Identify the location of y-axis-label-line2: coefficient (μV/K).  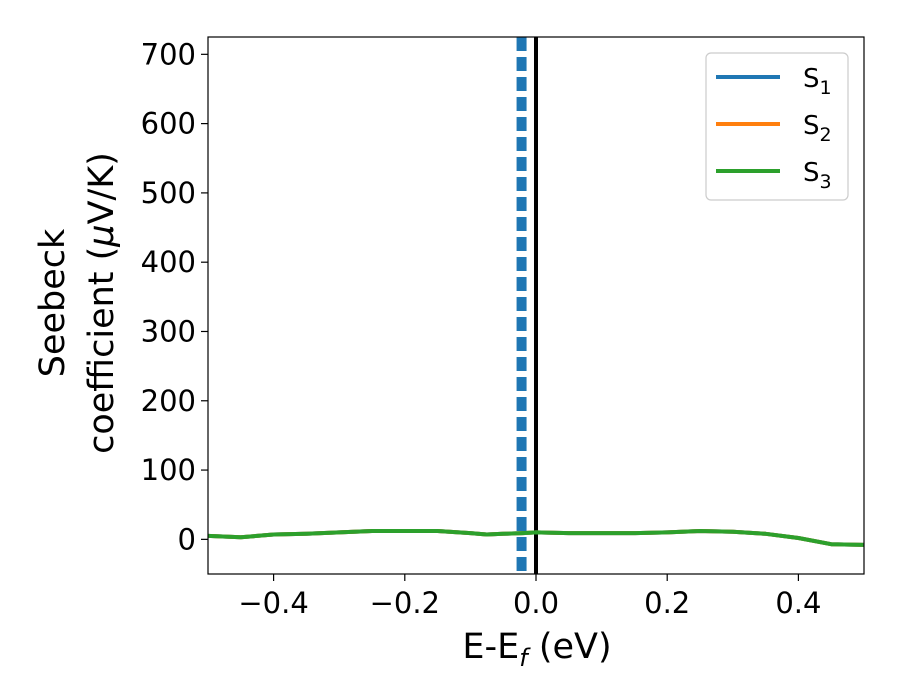
(102, 303).